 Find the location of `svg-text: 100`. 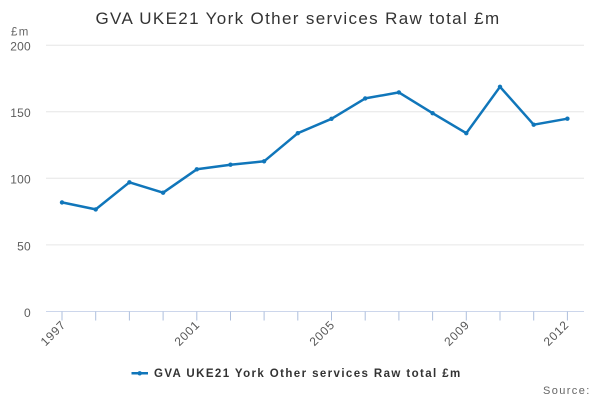

svg-text: 100 is located at coordinates (20, 180).